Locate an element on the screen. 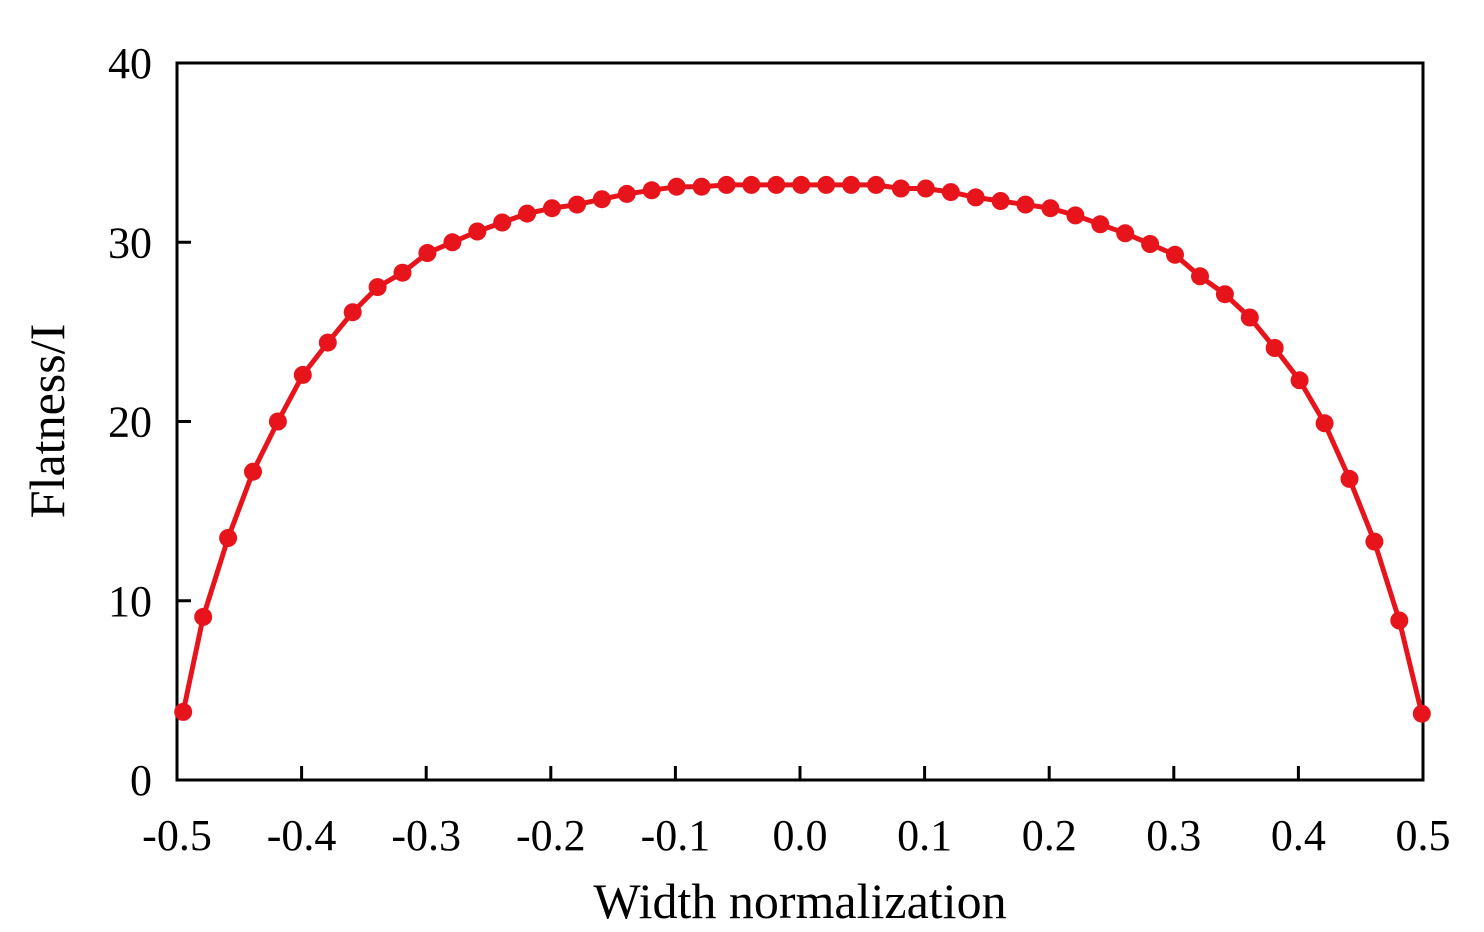  x-tick-label: 0.0 is located at coordinates (800, 835).